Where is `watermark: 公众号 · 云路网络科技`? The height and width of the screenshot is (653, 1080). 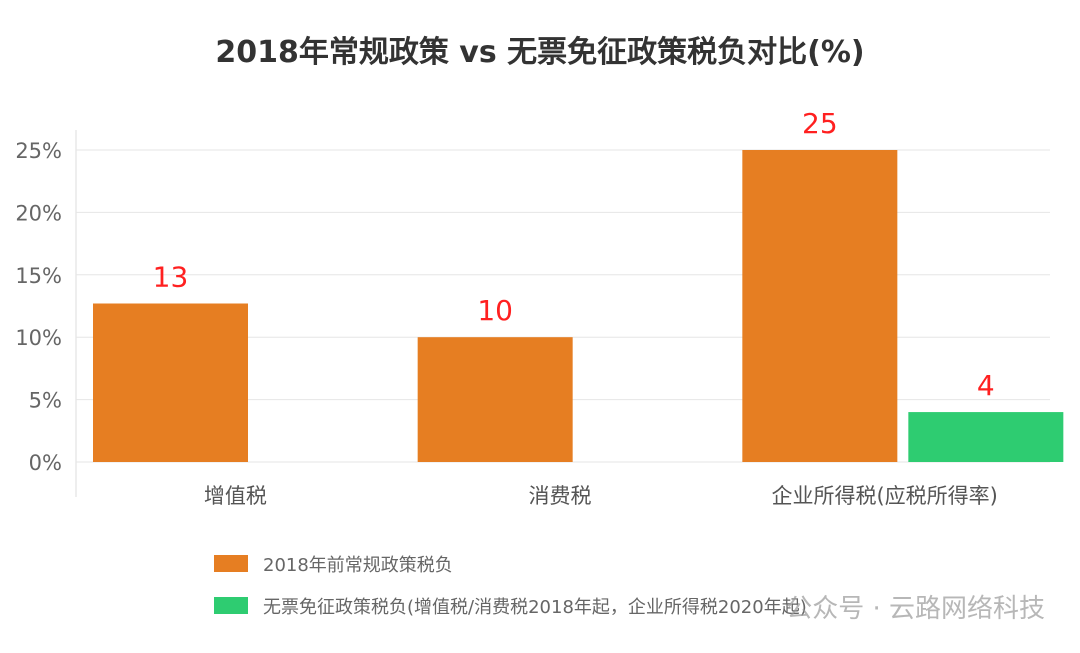 watermark: 公众号 · 云路网络科技 is located at coordinates (915, 609).